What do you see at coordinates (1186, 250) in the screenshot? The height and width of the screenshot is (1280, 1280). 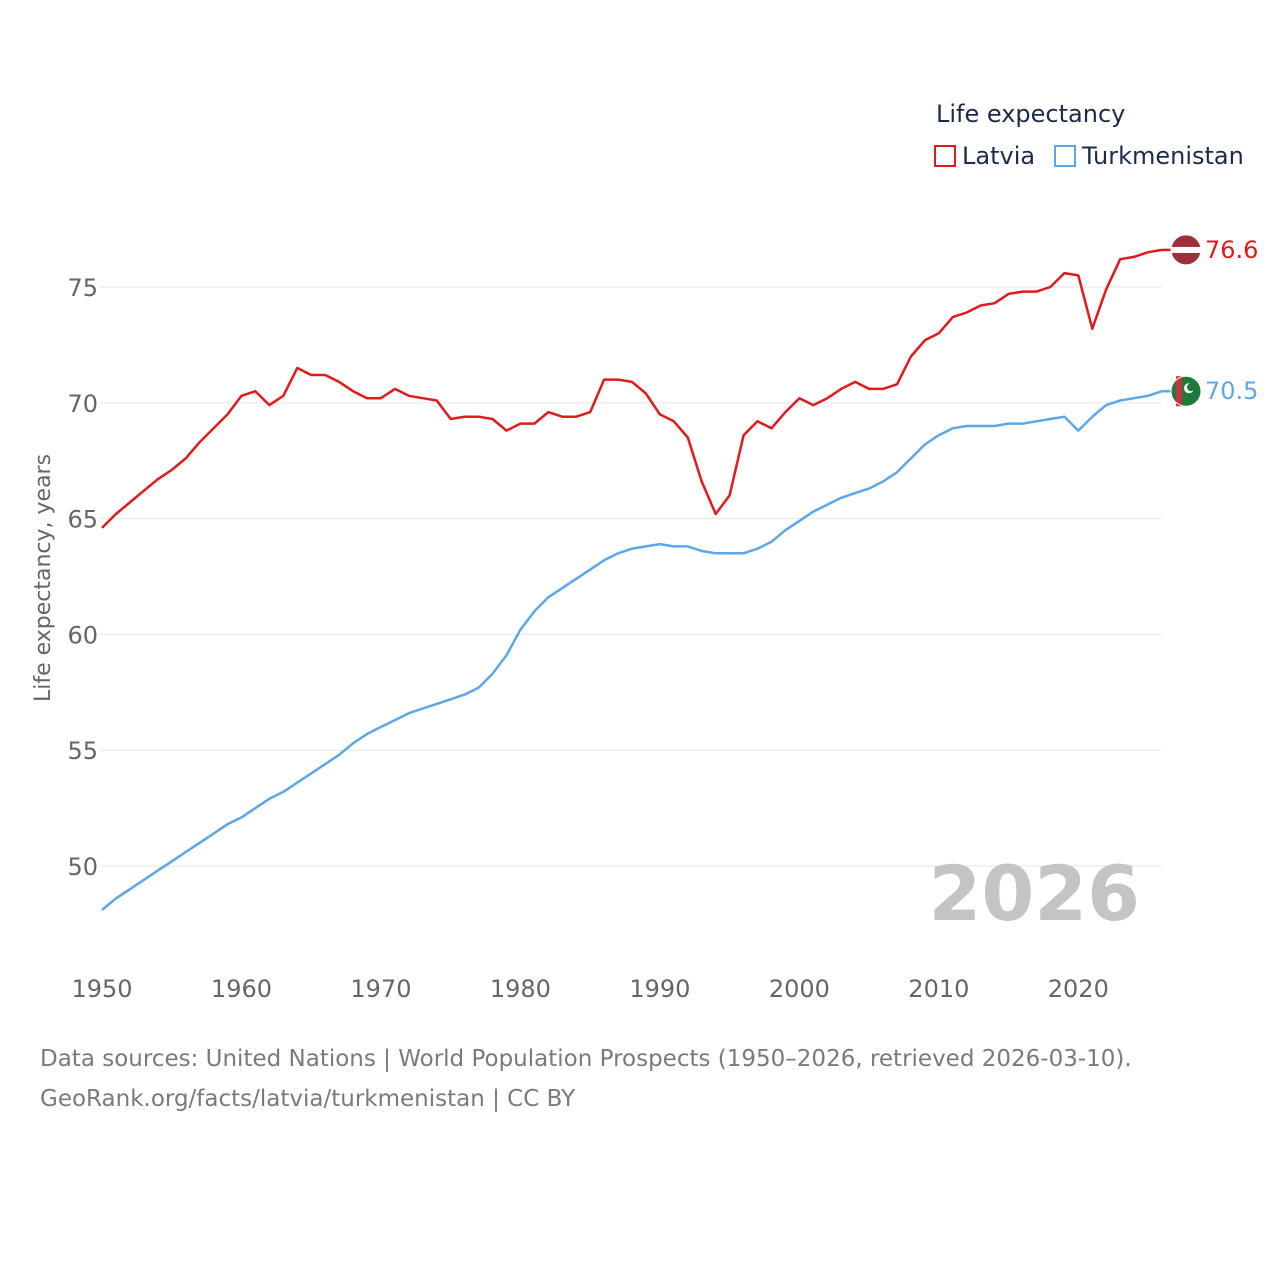 I see `latvia-flag-icon` at bounding box center [1186, 250].